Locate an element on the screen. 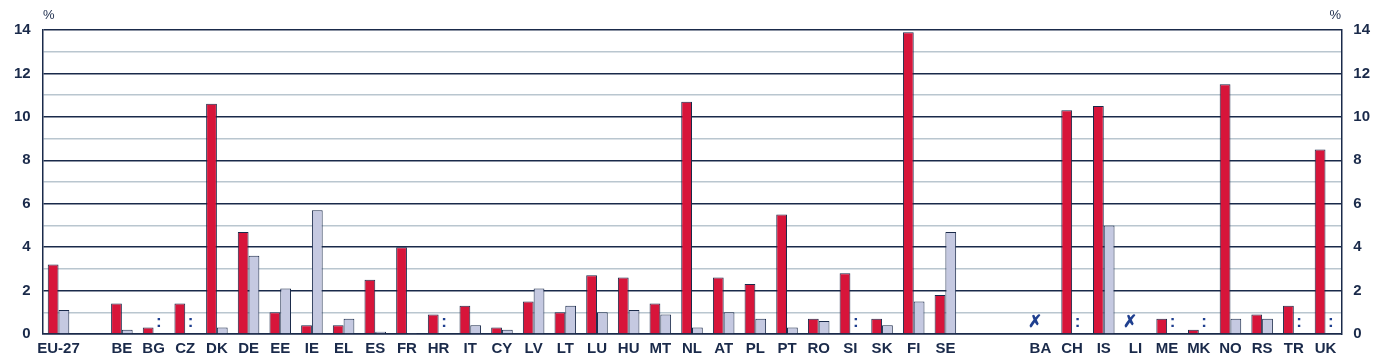 The height and width of the screenshot is (364, 1386). x-tick-label: MT is located at coordinates (660, 348).